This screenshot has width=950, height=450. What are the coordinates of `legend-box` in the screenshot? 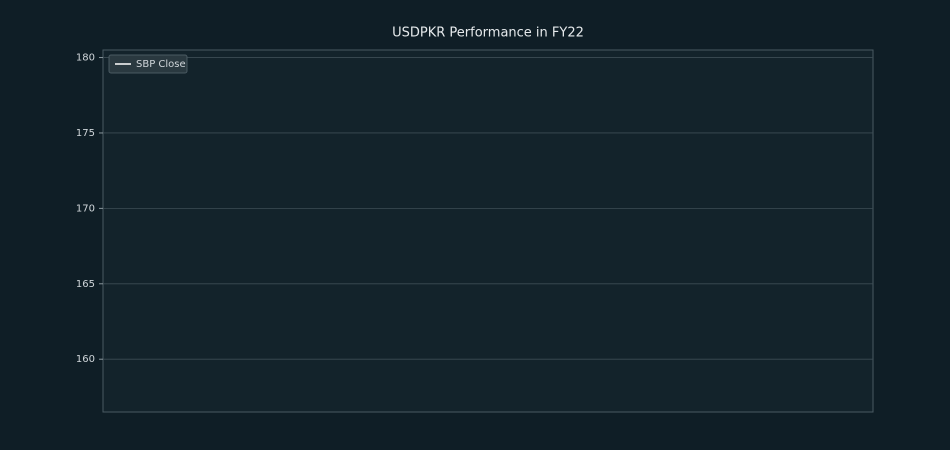 It's located at (148, 64).